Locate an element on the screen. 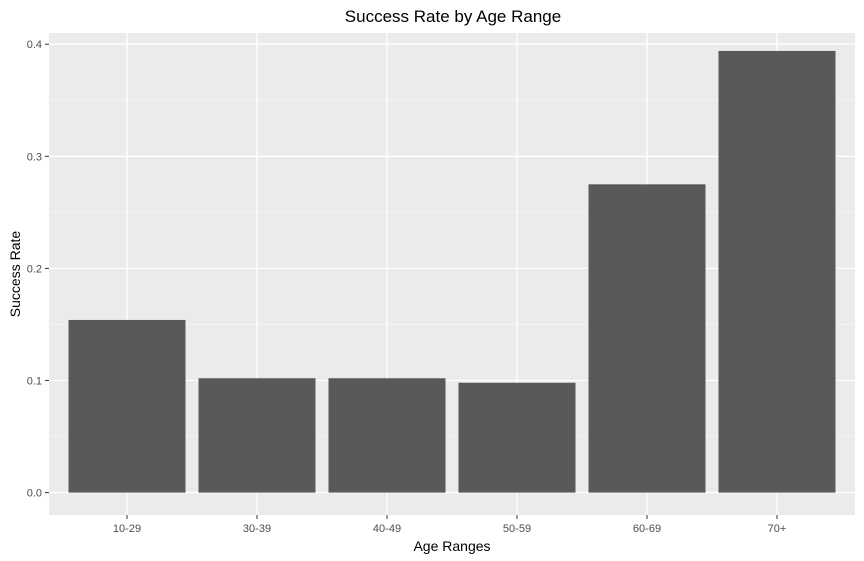 This screenshot has width=864, height=561. x-tick-label: 60-69 is located at coordinates (647, 529).